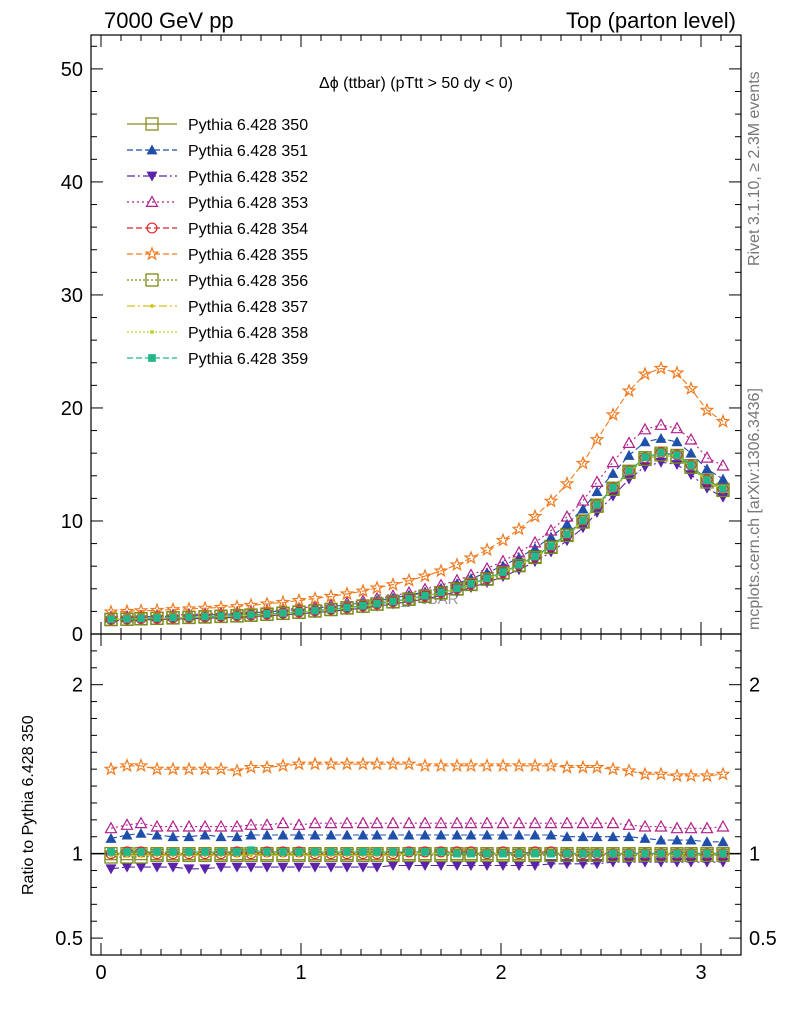 Image resolution: width=786 pixels, height=1024 pixels. What do you see at coordinates (217, 333) in the screenshot?
I see `legend-entry: Pythia 6.428 358` at bounding box center [217, 333].